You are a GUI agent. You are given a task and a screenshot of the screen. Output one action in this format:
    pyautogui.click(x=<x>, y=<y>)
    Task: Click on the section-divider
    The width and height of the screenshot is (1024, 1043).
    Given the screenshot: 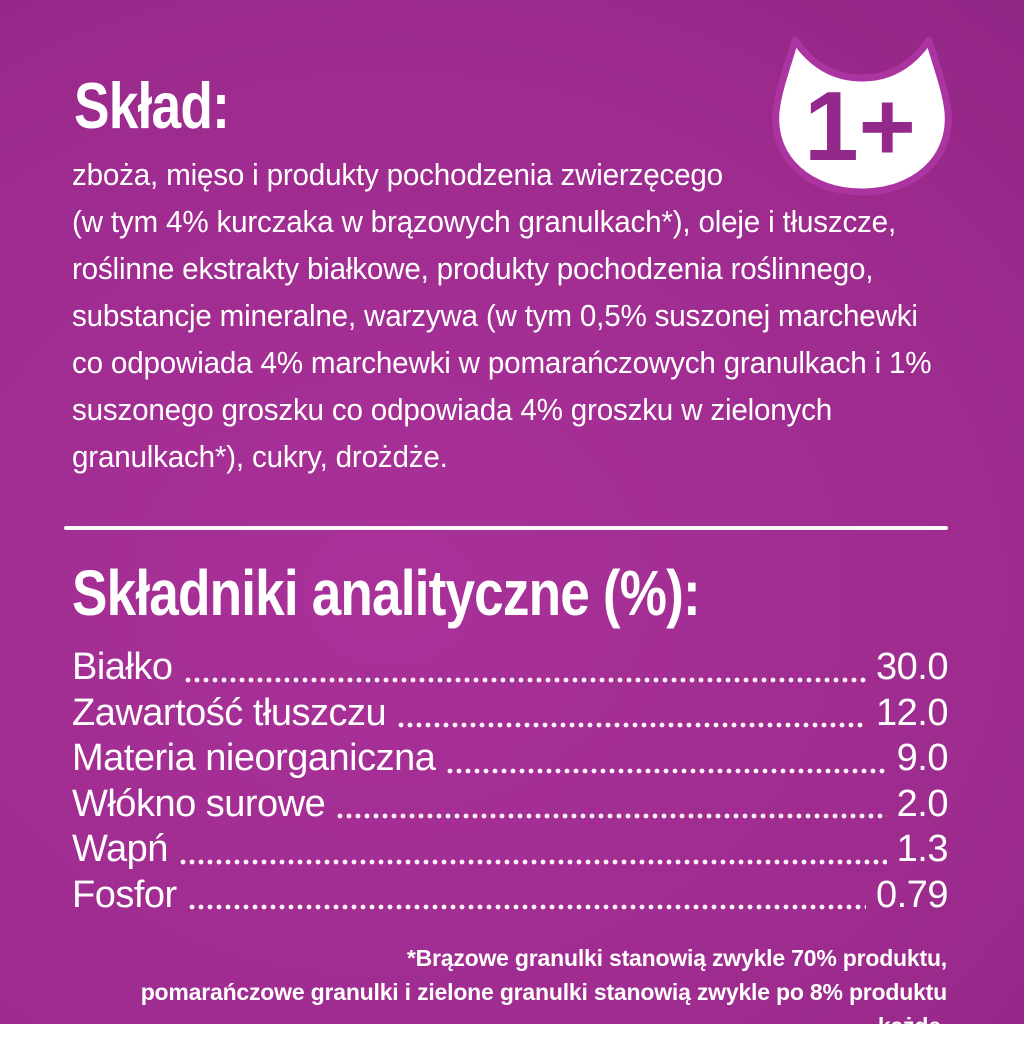 What is the action you would take?
    pyautogui.click(x=506, y=528)
    